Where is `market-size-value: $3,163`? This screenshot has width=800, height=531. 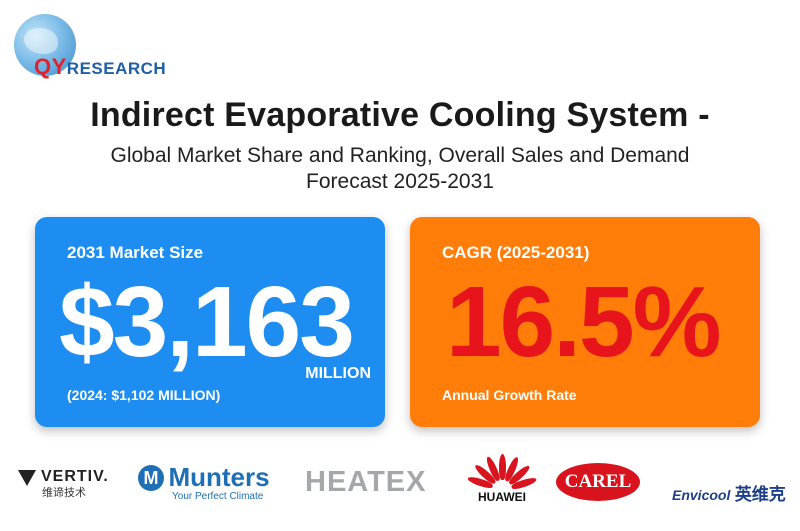 market-size-value: $3,163 is located at coordinates (207, 322).